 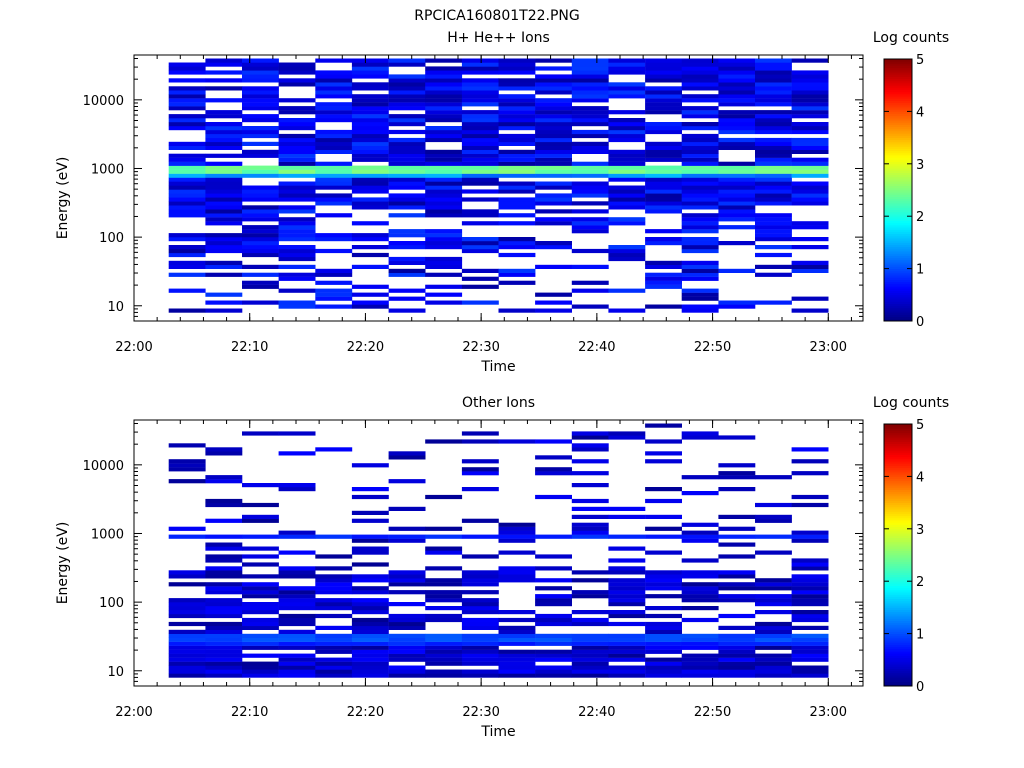 What do you see at coordinates (365, 347) in the screenshot?
I see `x-tick-label: 22:20` at bounding box center [365, 347].